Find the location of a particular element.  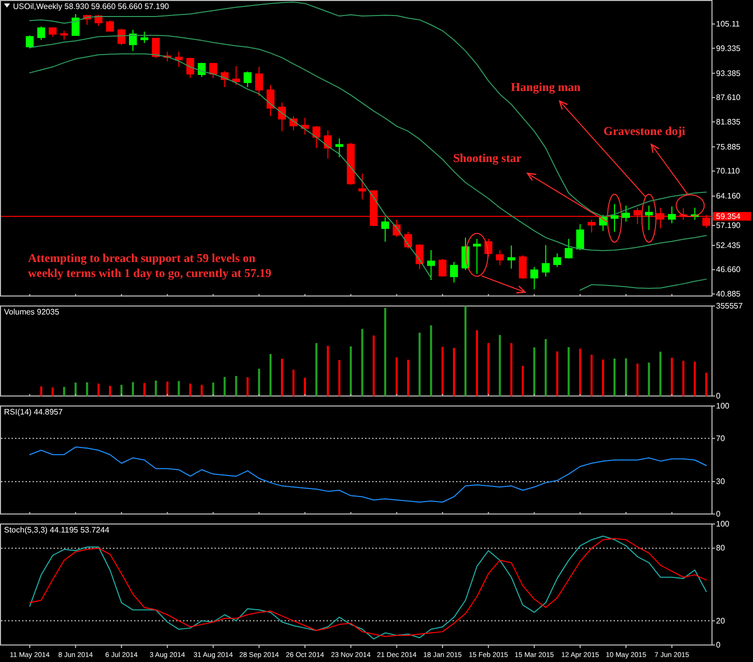

y-tick-label: 30 is located at coordinates (721, 481).